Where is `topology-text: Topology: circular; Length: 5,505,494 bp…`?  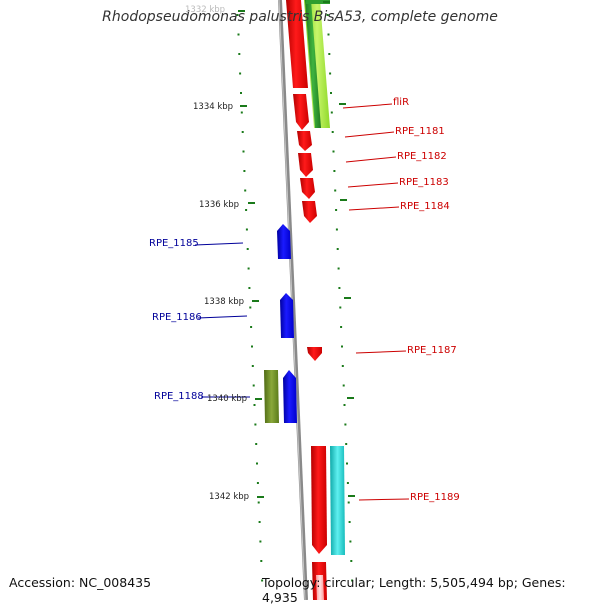 topology-text: Topology: circular; Length: 5,505,494 bp… is located at coordinates (414, 590).